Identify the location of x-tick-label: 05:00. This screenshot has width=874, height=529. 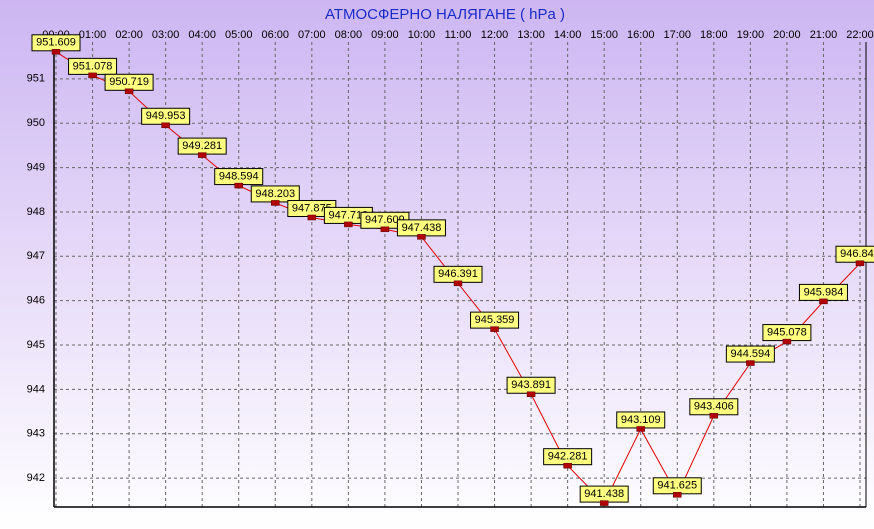
(239, 35).